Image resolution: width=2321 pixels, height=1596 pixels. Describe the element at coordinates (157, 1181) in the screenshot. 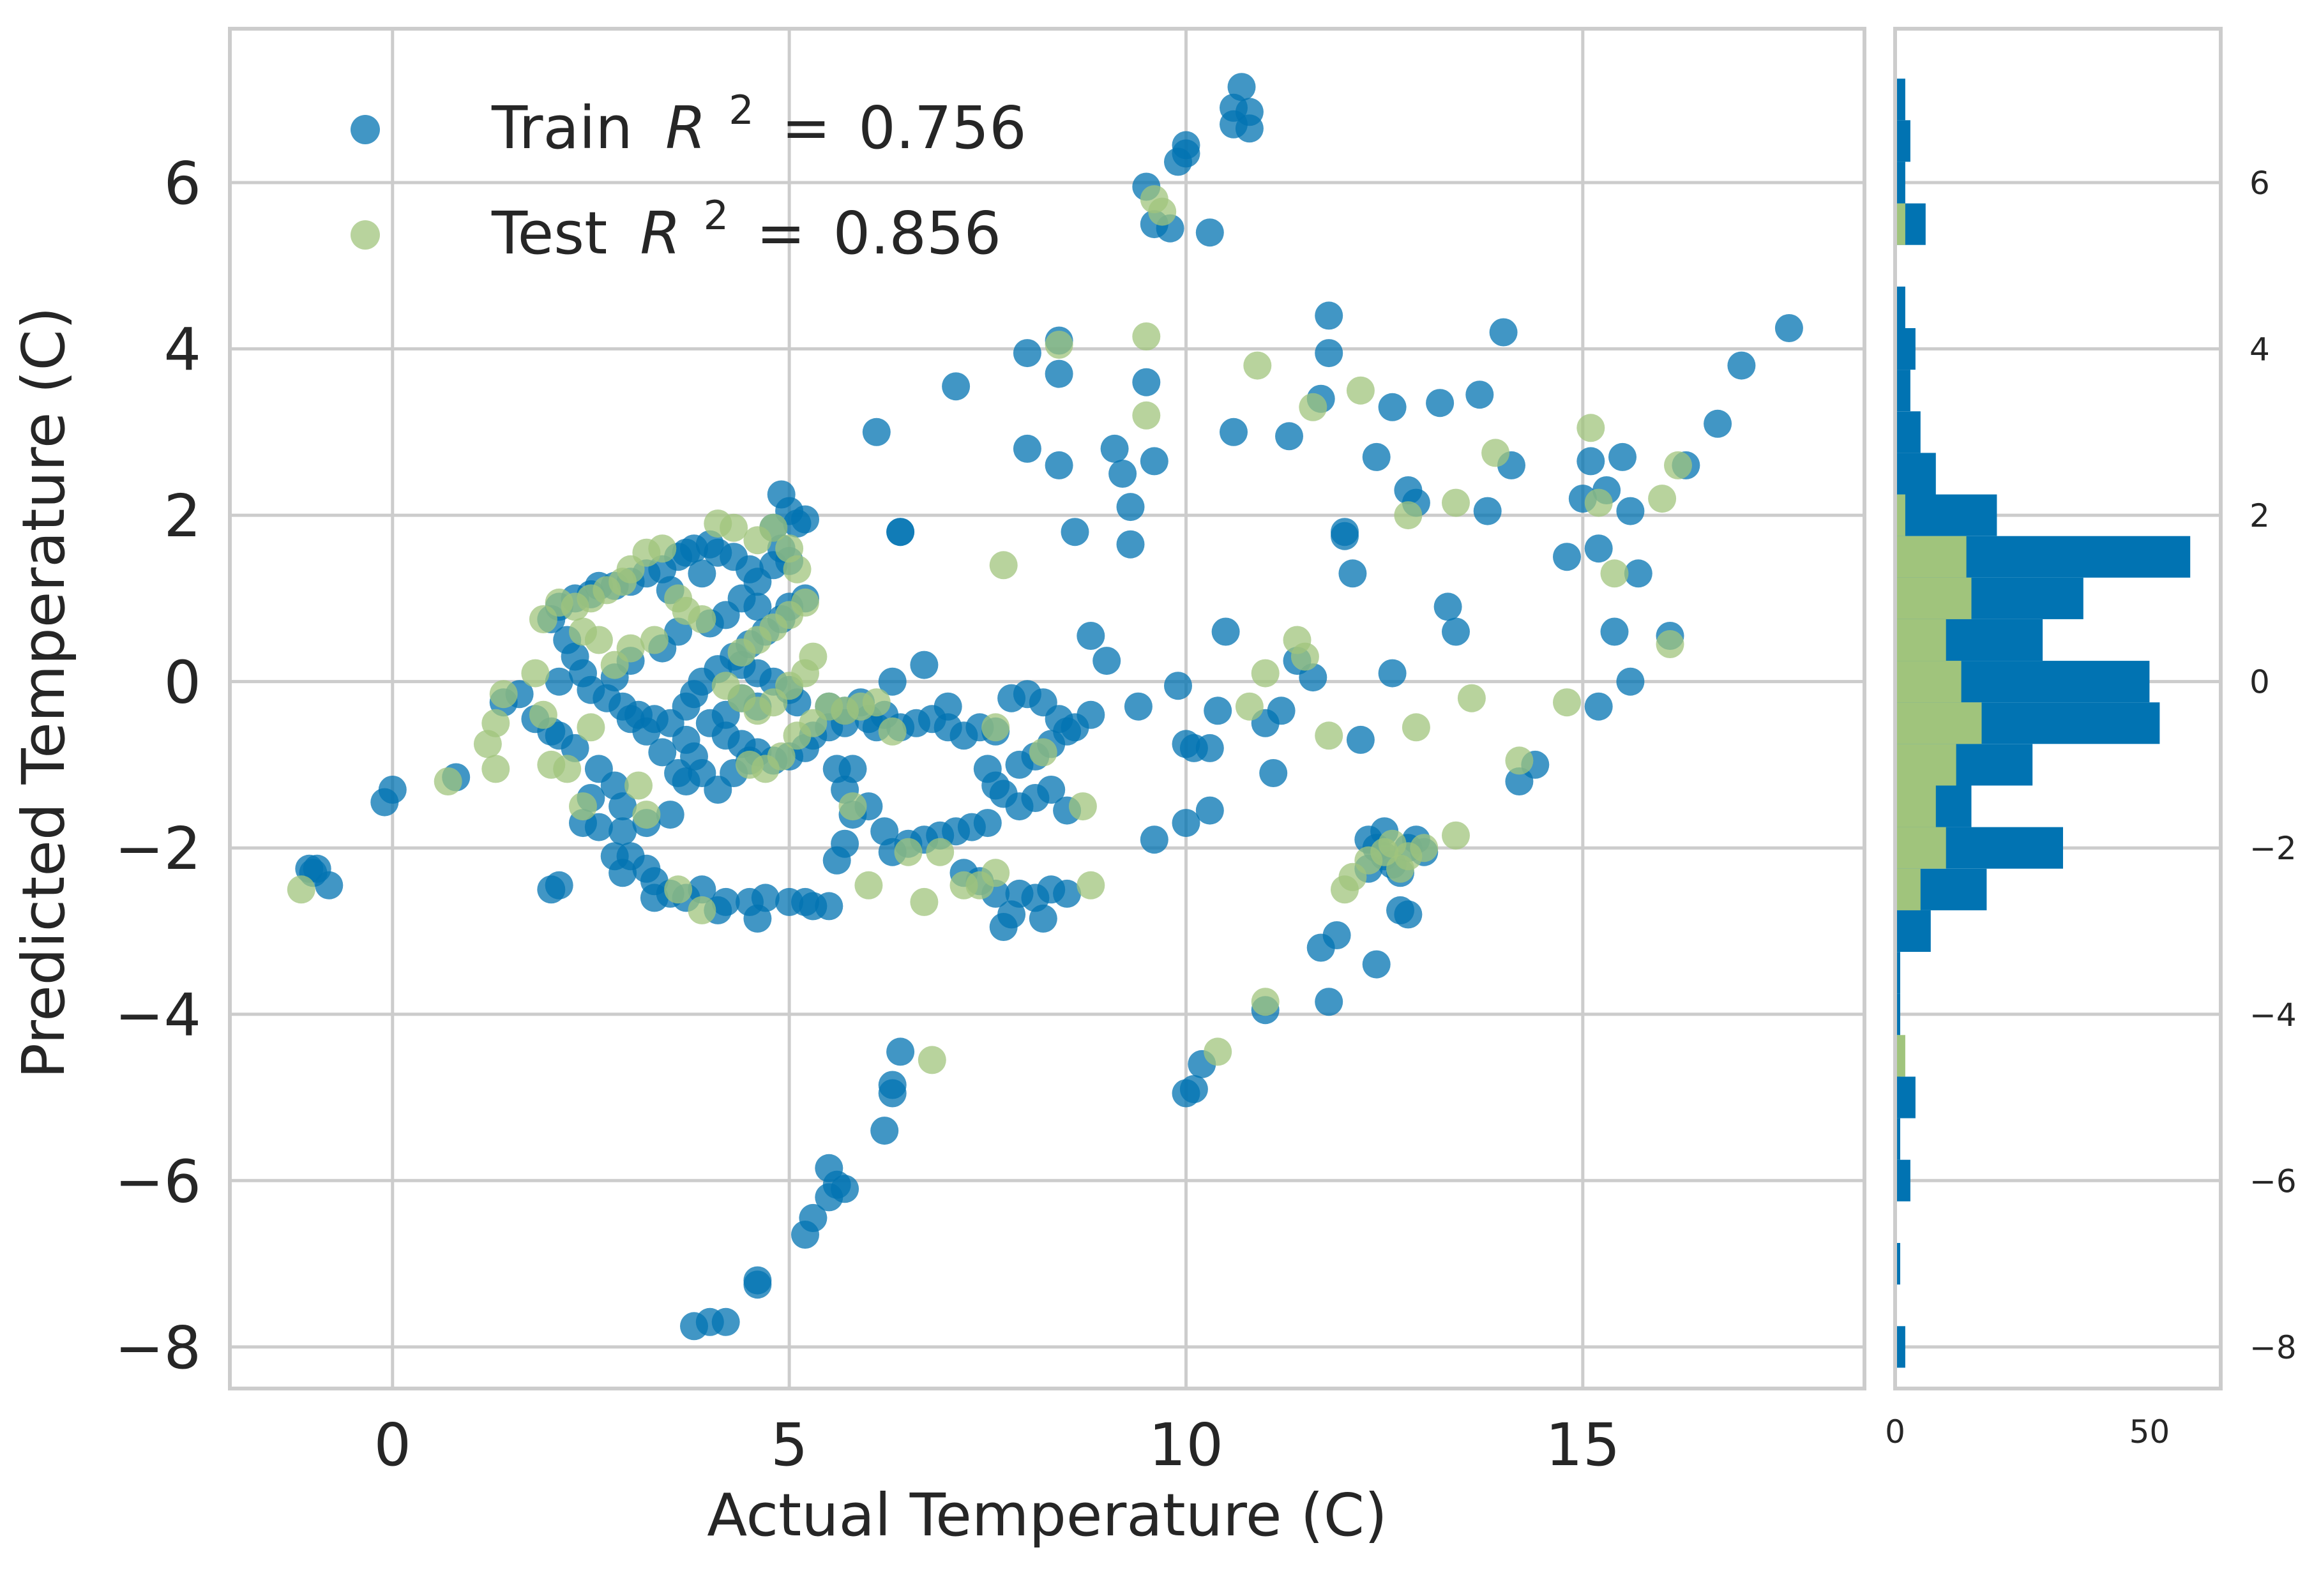

I see `y-tick-label: −6` at that location.